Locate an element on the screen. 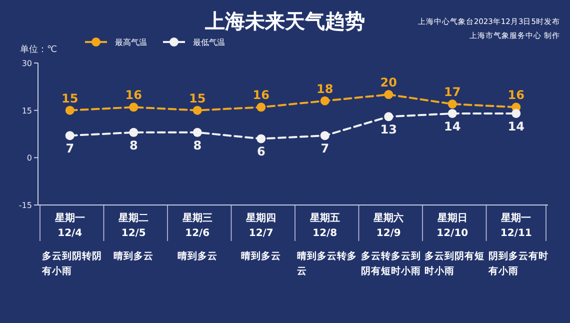  x-tick-label: 星期一 12/4 is located at coordinates (69, 225).